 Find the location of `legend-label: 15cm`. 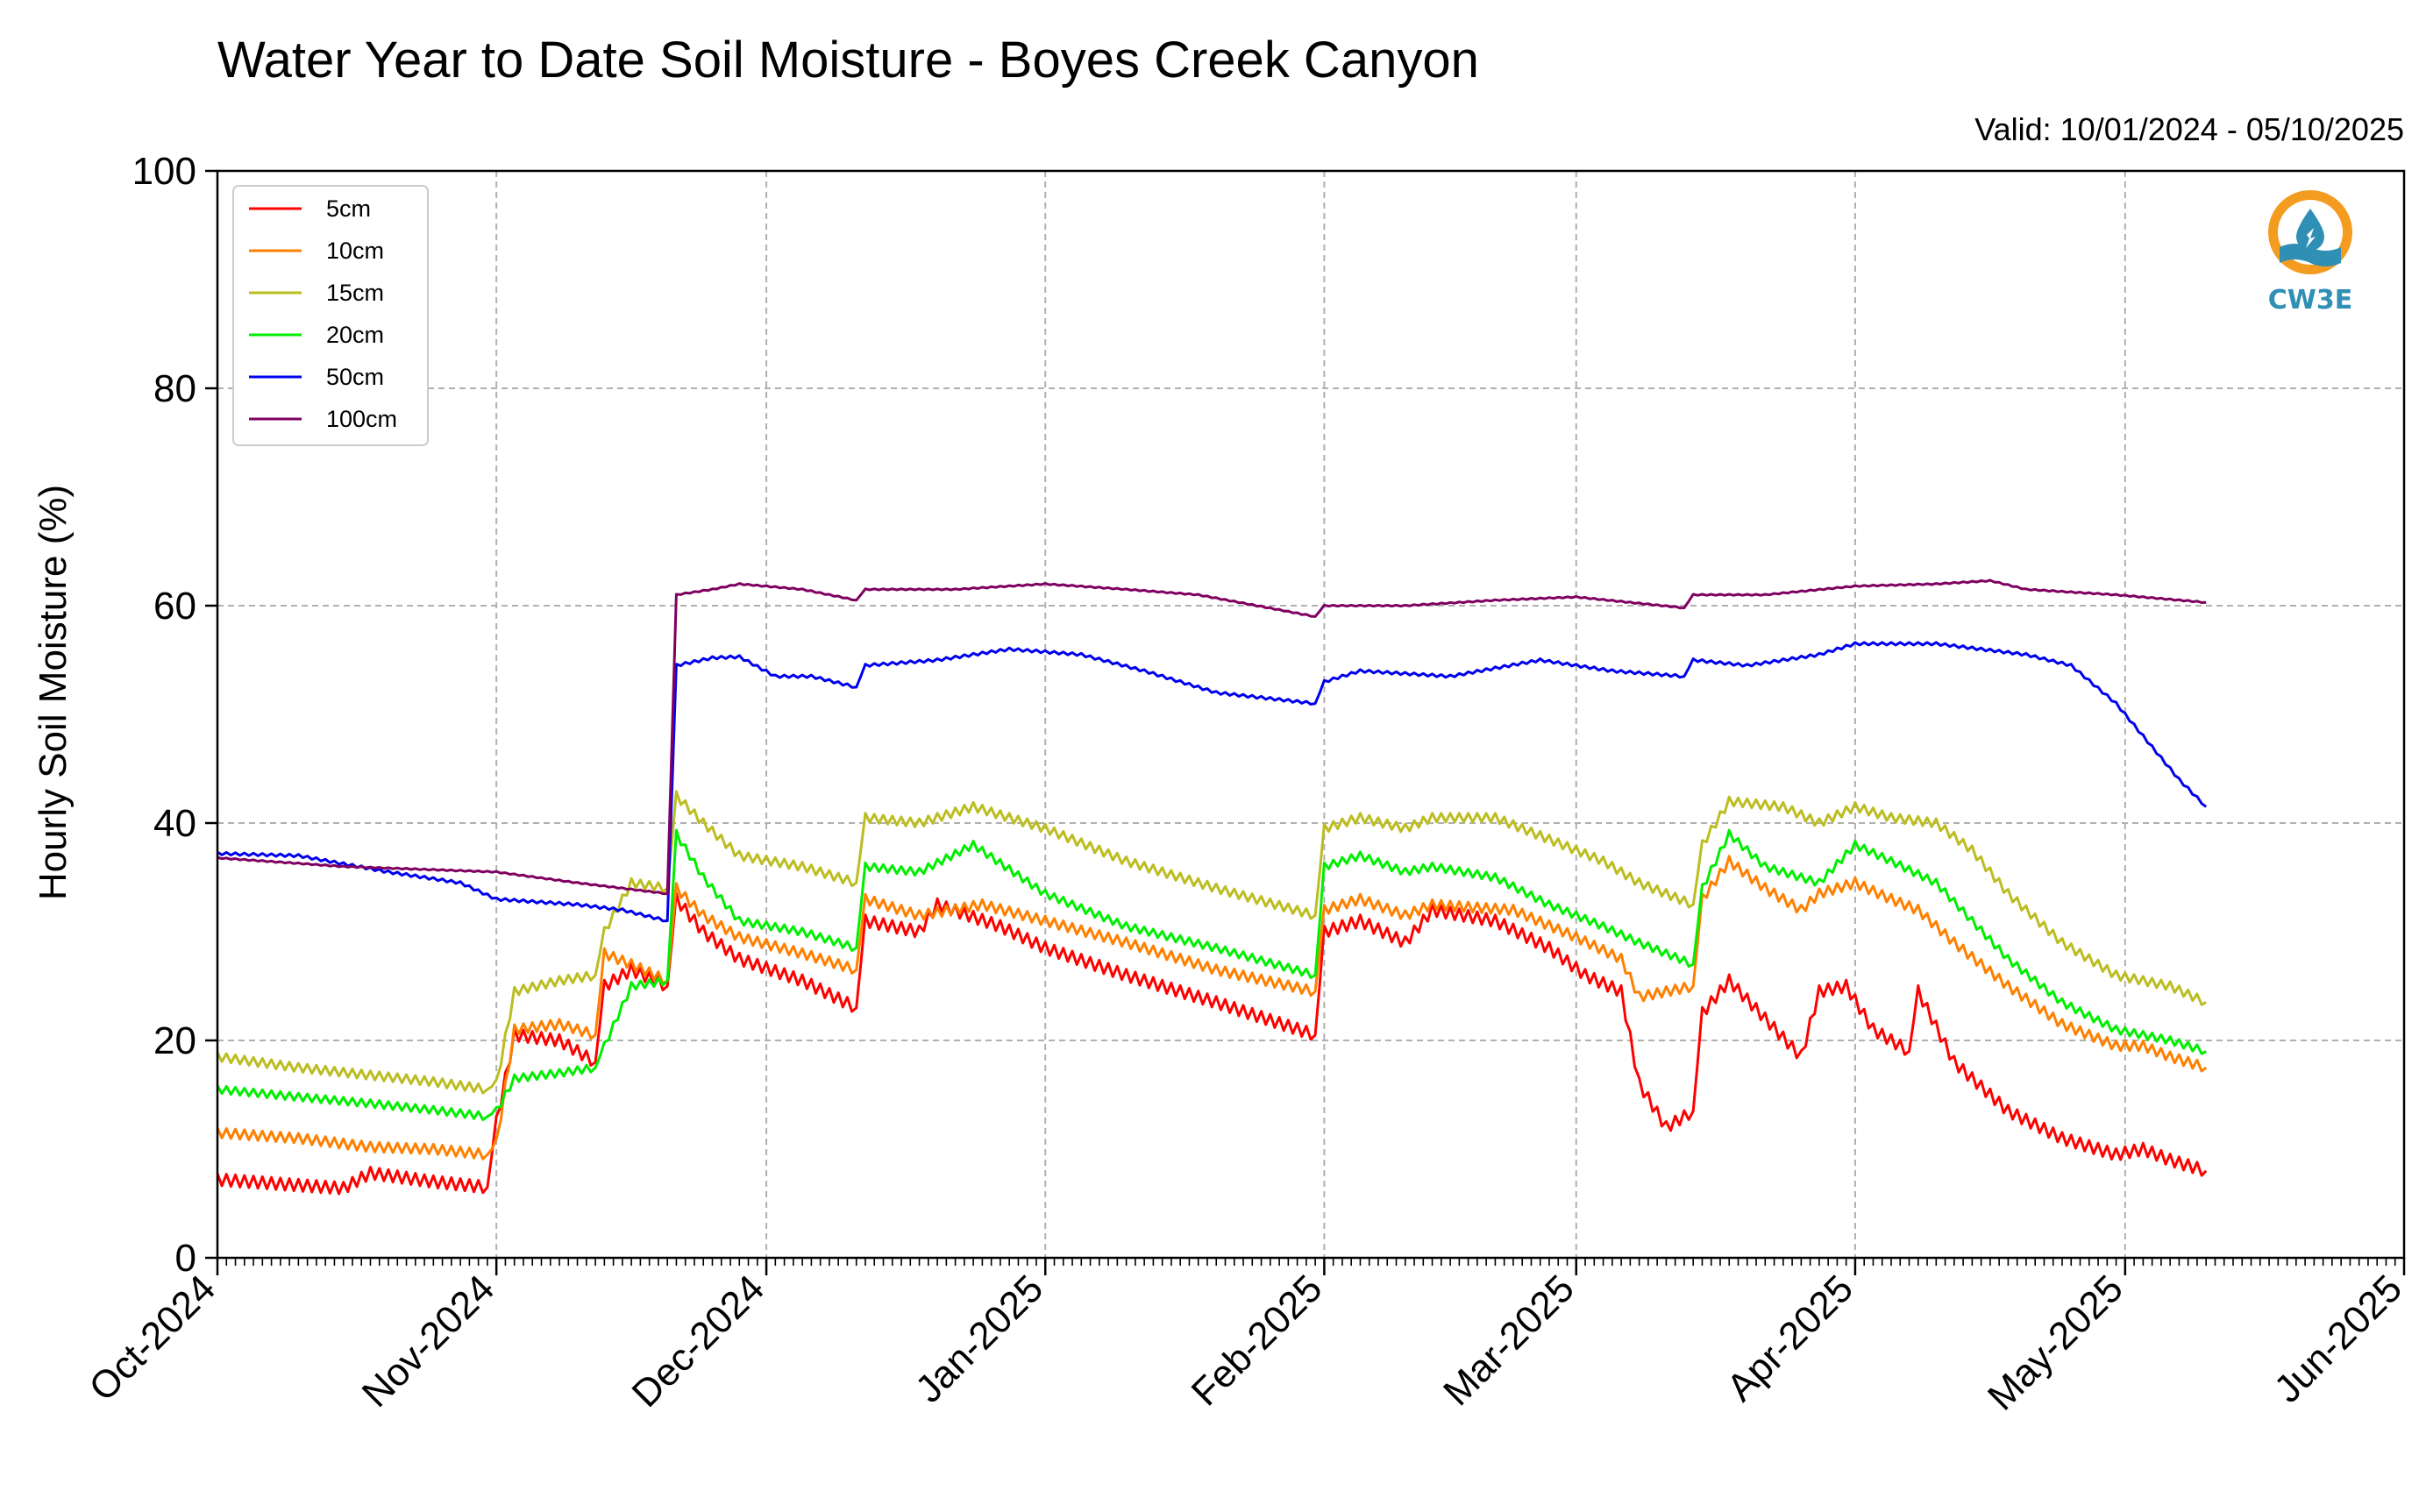

legend-label: 15cm is located at coordinates (355, 293).